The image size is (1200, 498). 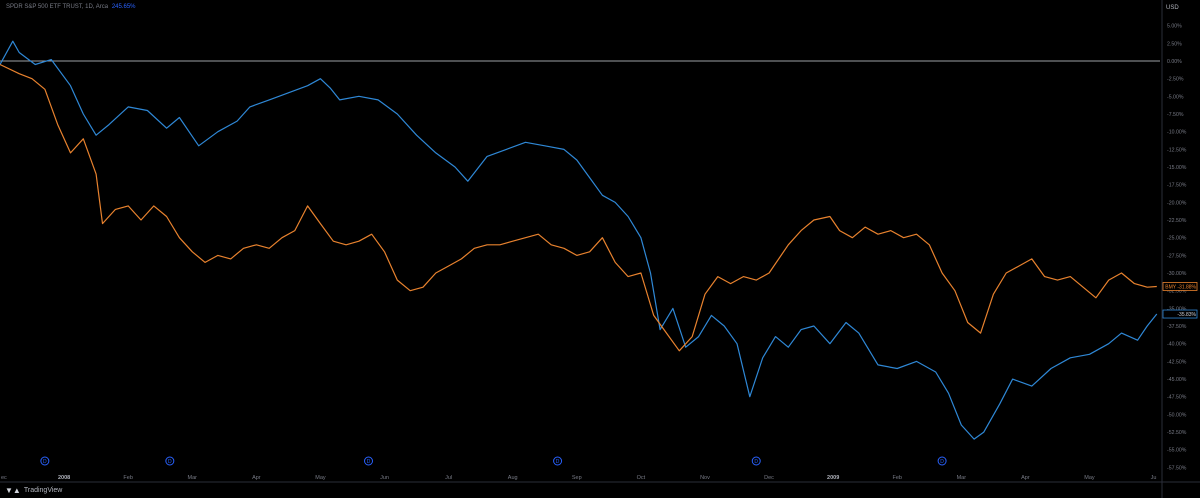 What do you see at coordinates (1172, 8) in the screenshot?
I see `currency-label: USD` at bounding box center [1172, 8].